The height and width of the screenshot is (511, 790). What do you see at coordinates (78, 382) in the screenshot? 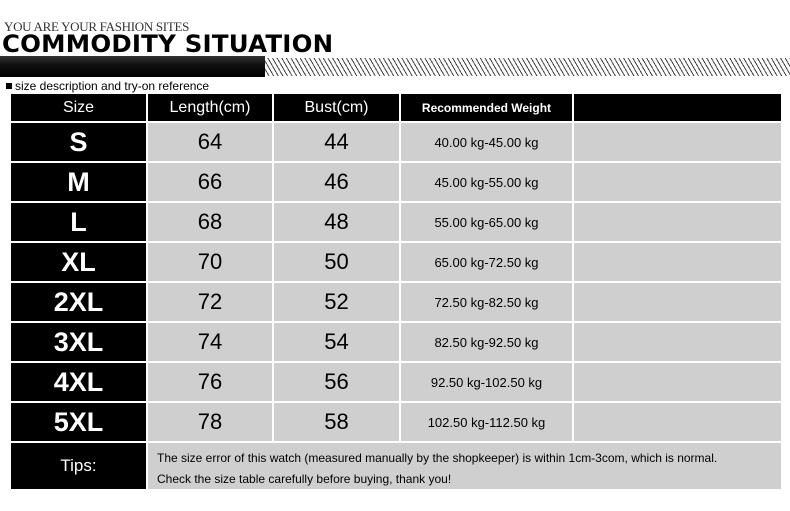
I see `size-cell: 4XL` at bounding box center [78, 382].